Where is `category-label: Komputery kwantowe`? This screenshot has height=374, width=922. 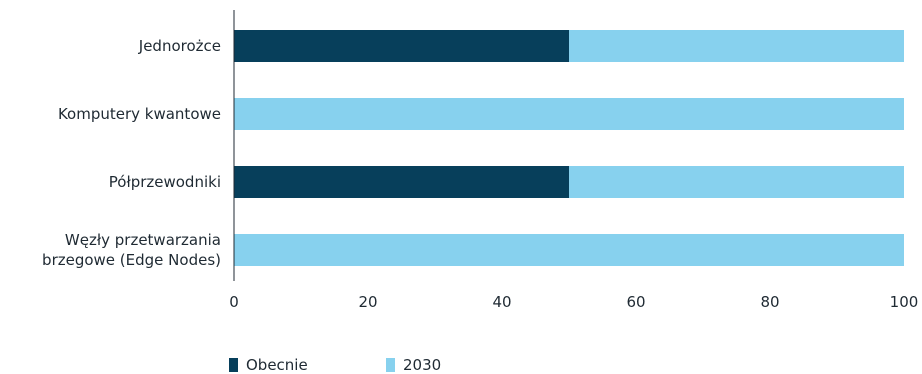 category-label: Komputery kwantowe is located at coordinates (139, 114).